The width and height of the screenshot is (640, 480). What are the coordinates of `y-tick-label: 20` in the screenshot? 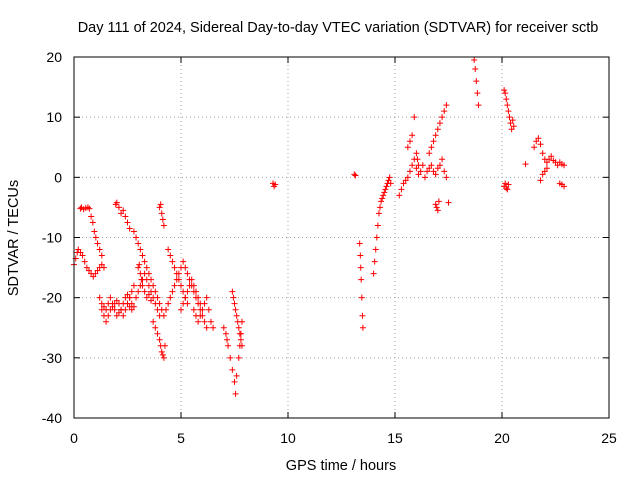 It's located at (54, 57).